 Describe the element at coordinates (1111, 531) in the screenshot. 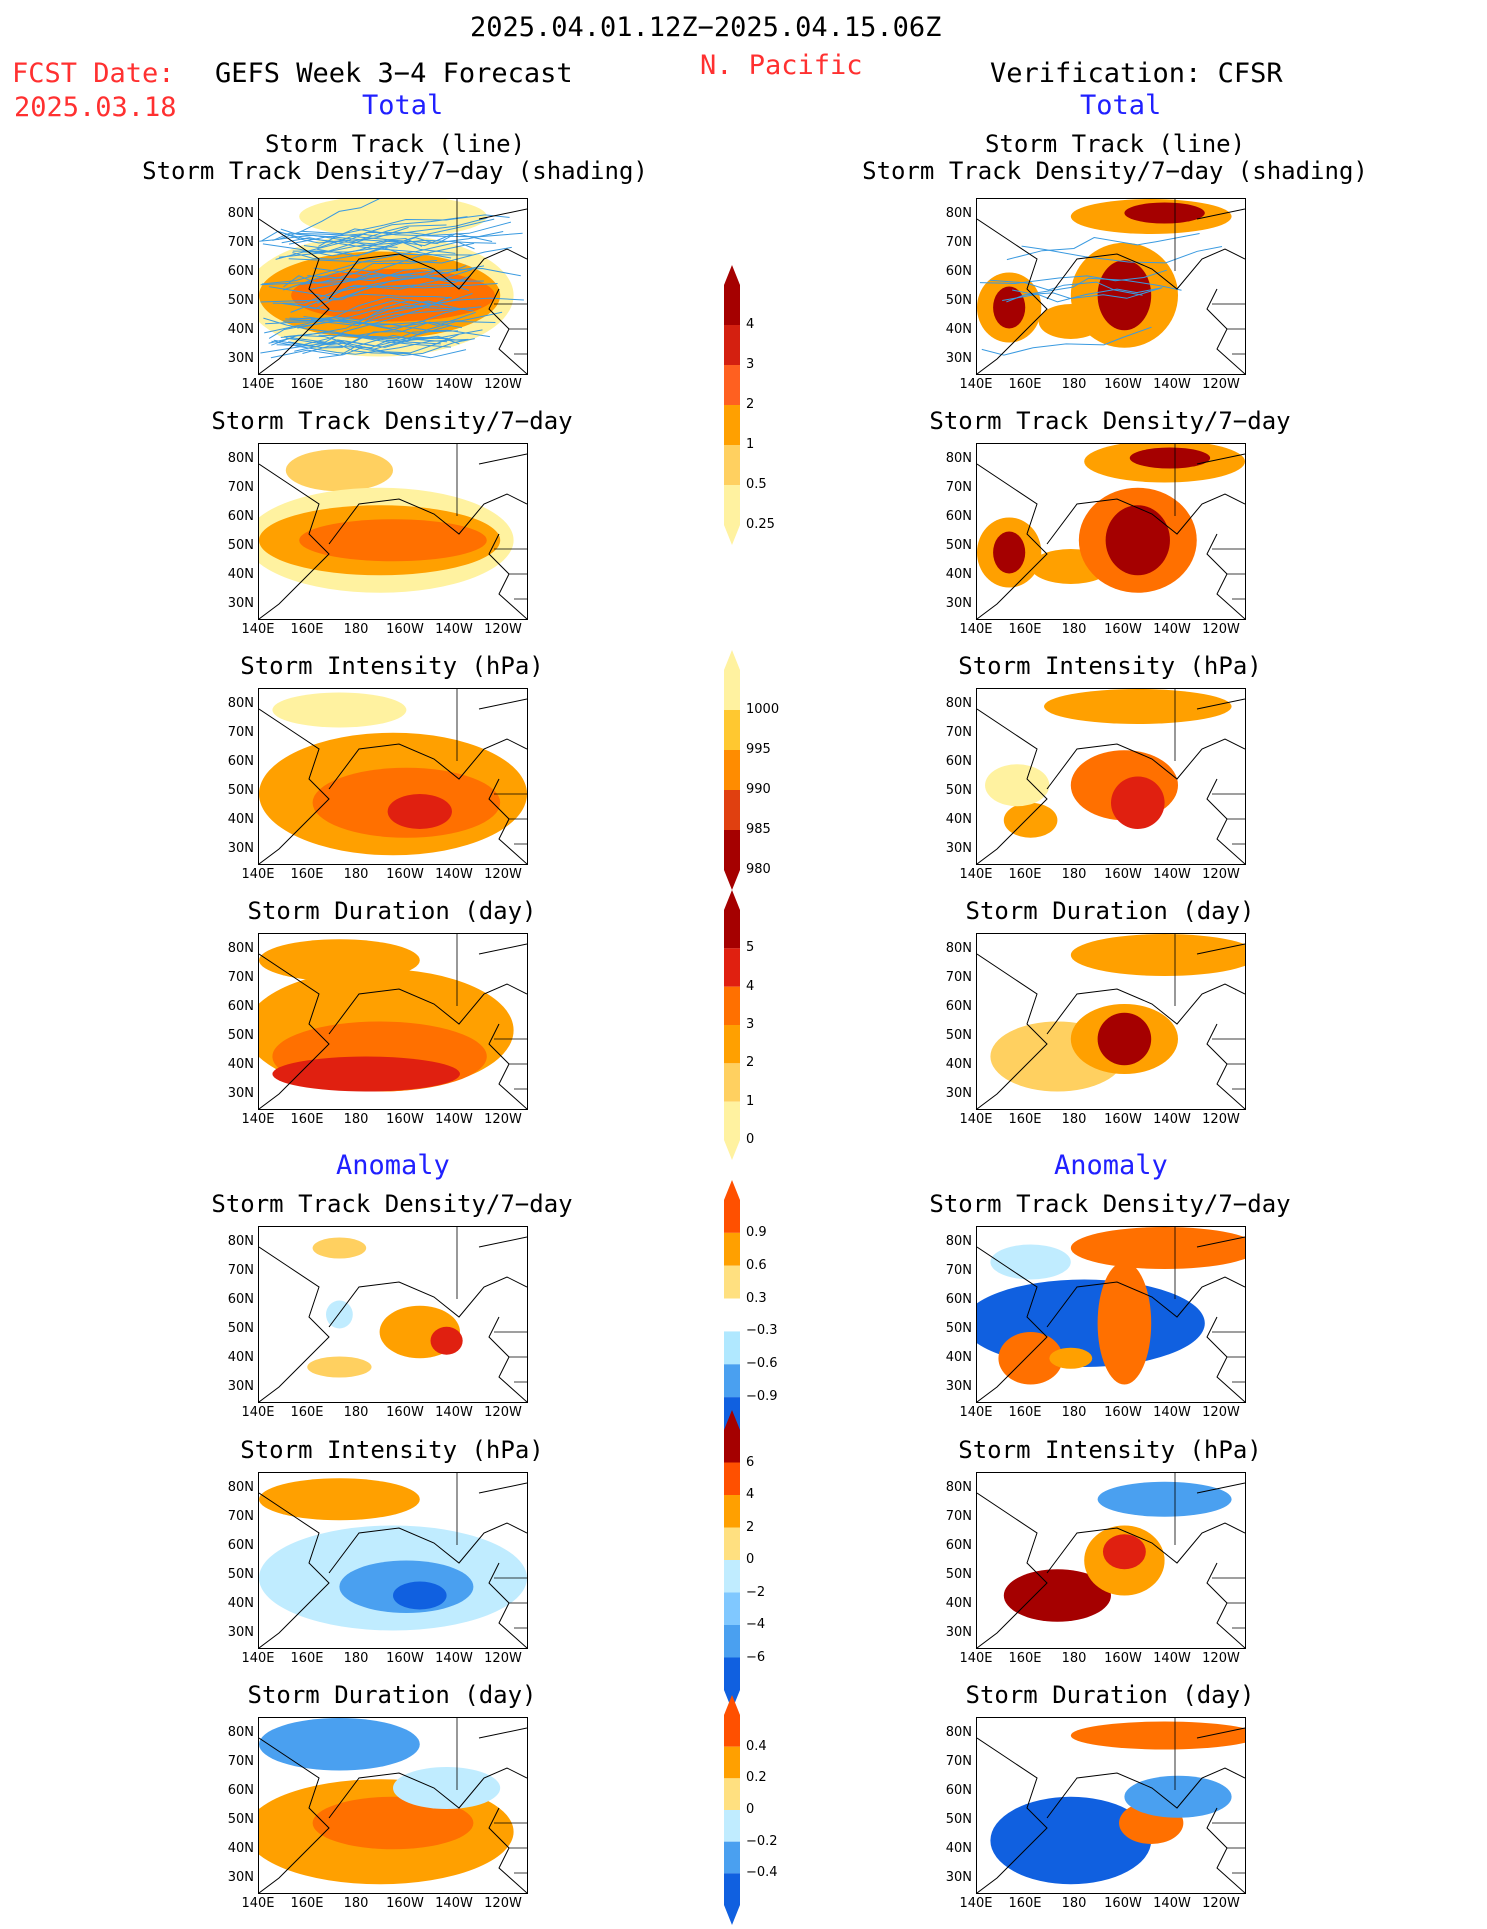

I see `map-density-right` at that location.